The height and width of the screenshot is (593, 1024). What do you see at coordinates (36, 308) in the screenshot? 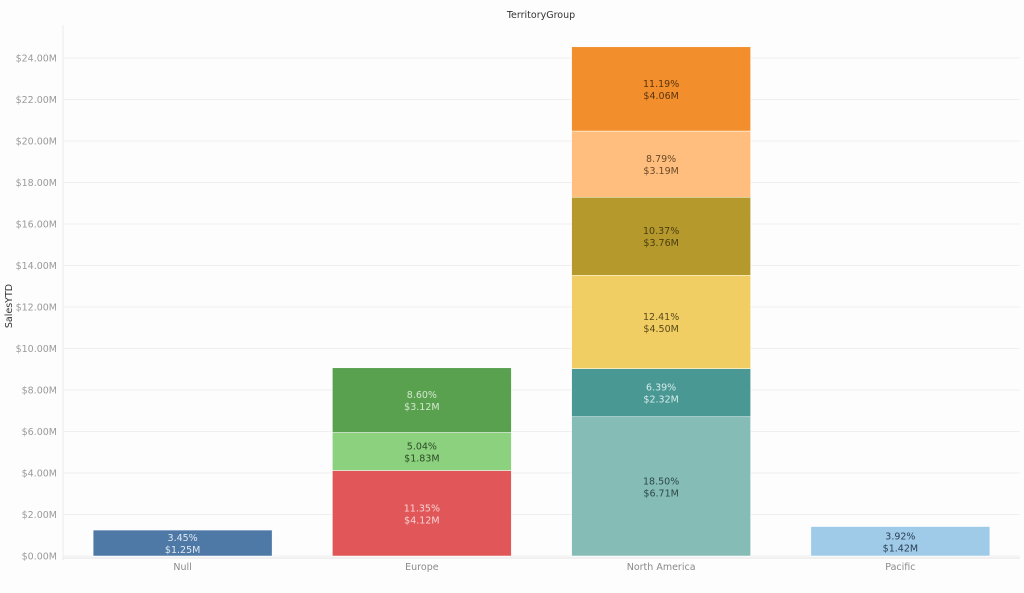
I see `y-tick-label: $12.00M` at bounding box center [36, 308].